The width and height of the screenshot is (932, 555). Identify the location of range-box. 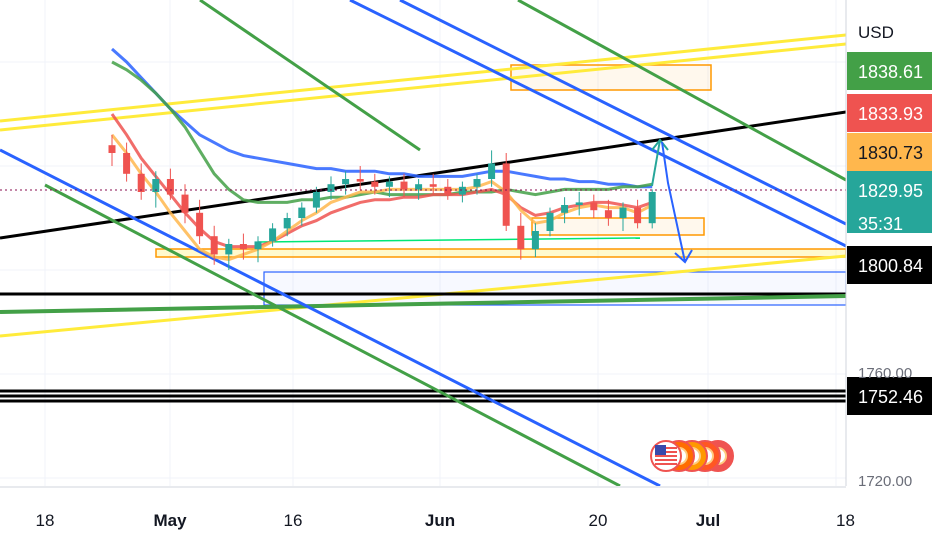
(554, 288).